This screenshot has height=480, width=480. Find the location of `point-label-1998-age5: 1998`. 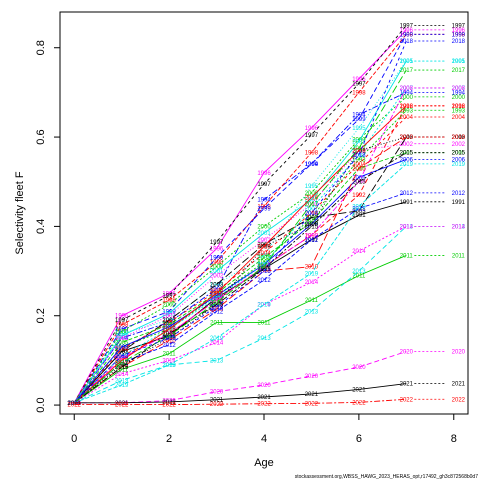

point-label-1998-age5: 1998 is located at coordinates (312, 154).